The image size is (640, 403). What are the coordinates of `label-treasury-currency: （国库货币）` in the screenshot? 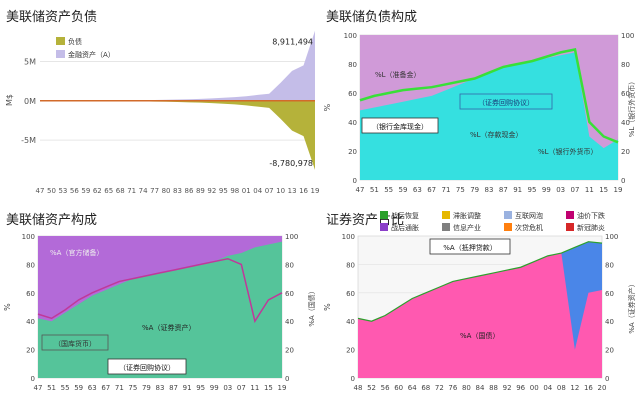 It's located at (75, 343).